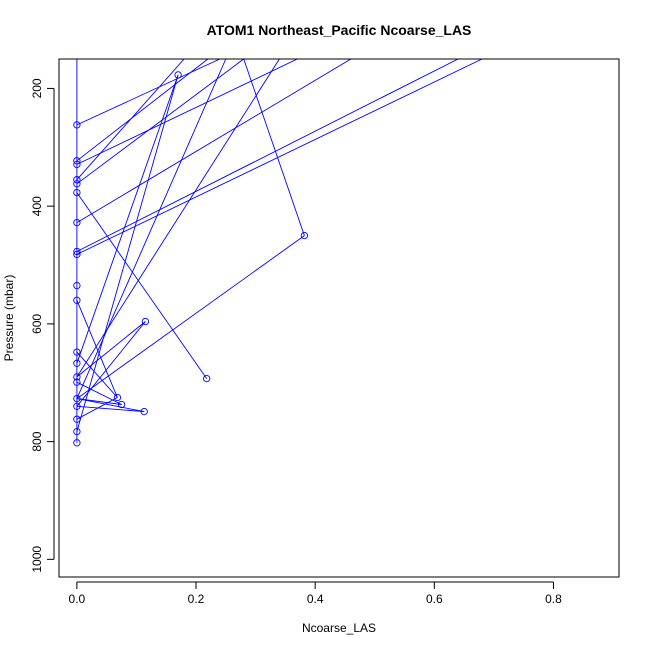 This screenshot has width=650, height=650. I want to click on x-tick-label: 0.2, so click(196, 599).